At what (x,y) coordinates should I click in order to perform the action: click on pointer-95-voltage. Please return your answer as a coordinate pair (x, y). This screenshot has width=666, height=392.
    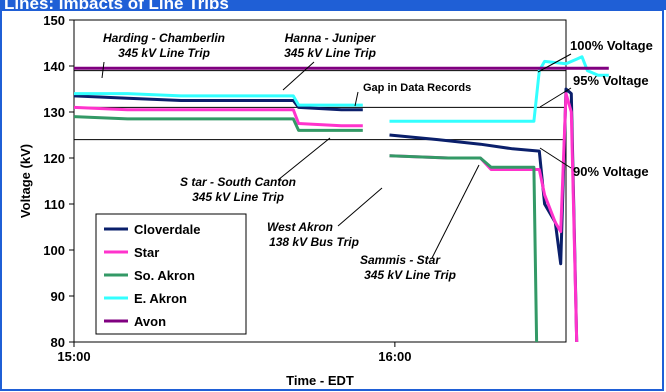
    Looking at the image, I should click on (555, 97).